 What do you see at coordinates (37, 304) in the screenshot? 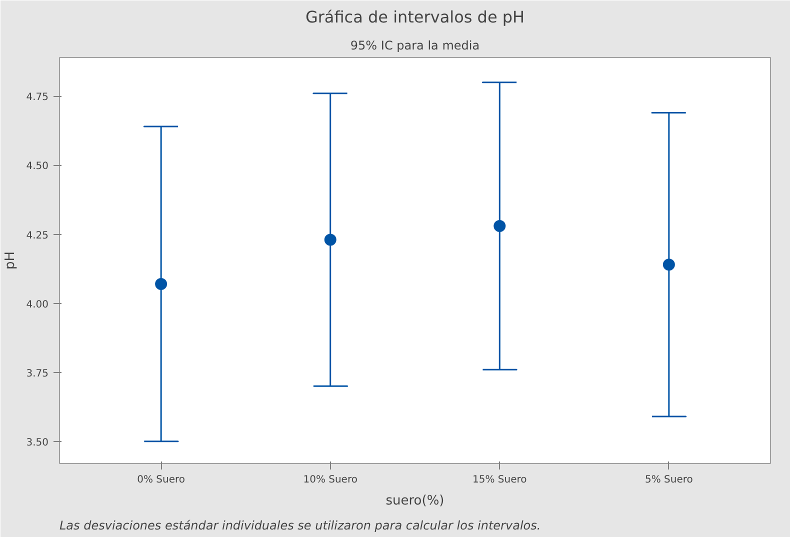
I see `y-tick-label: 4.00` at bounding box center [37, 304].